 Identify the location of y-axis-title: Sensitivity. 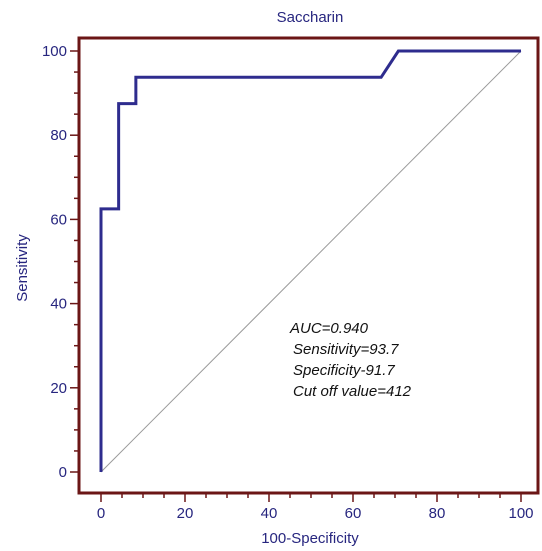
(22, 268).